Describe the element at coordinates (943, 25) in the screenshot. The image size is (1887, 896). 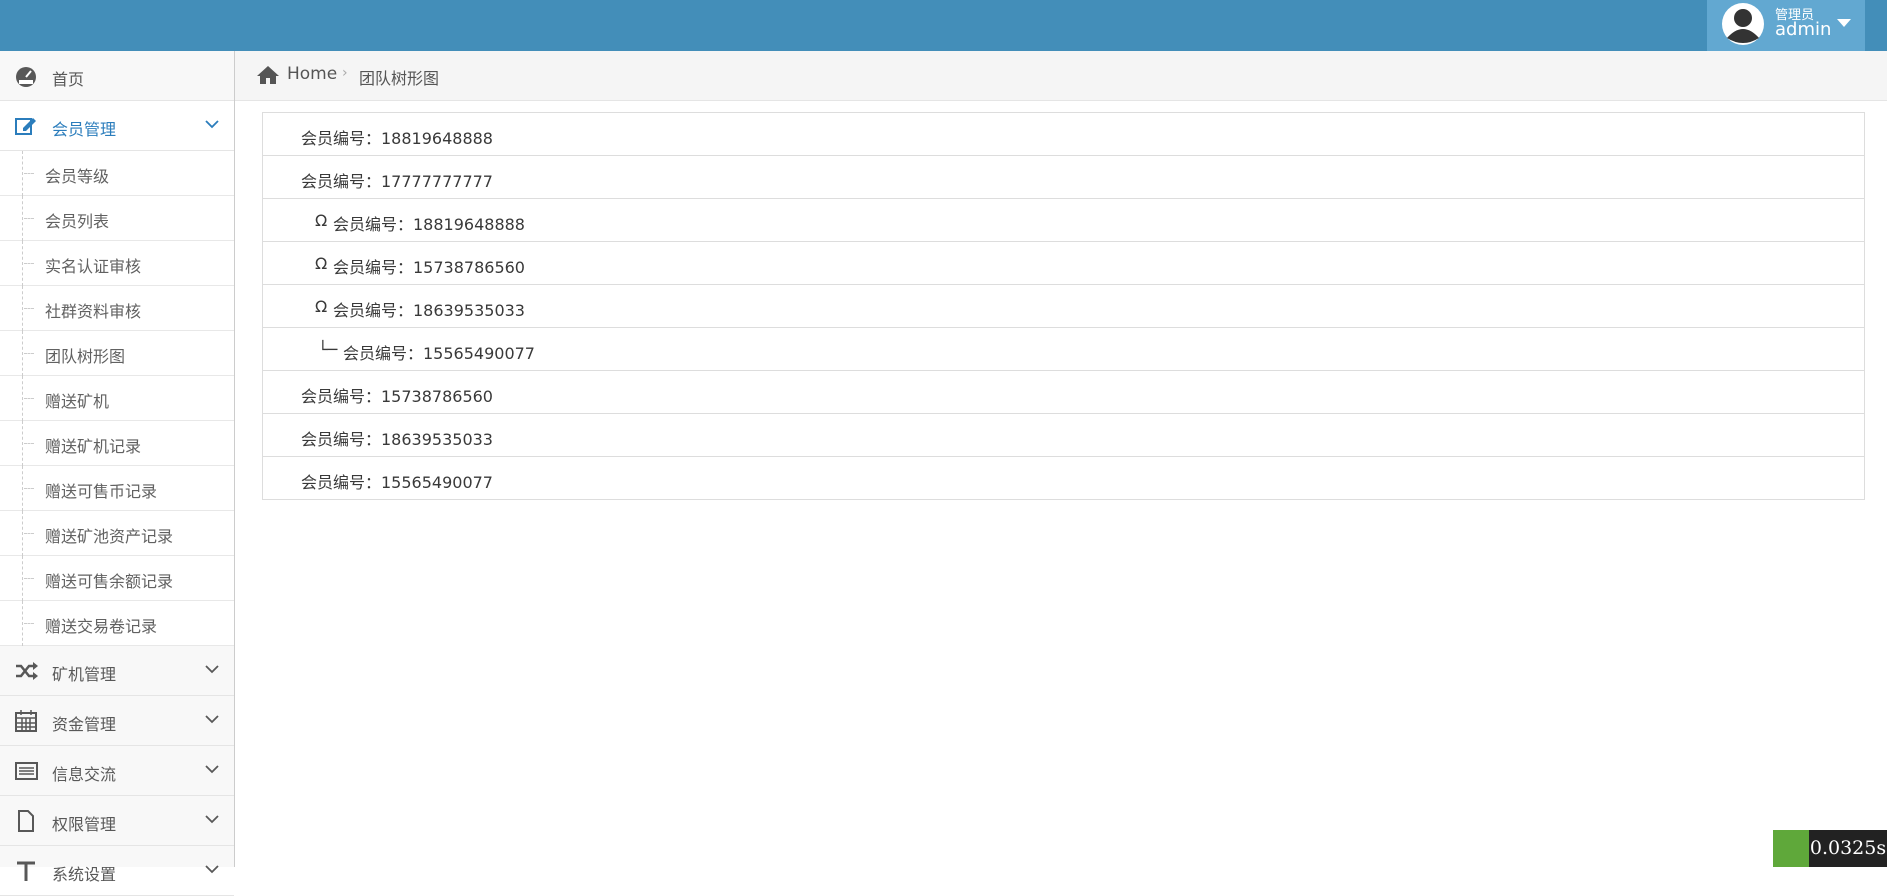
I see `top-bar: 管理员 admin` at that location.